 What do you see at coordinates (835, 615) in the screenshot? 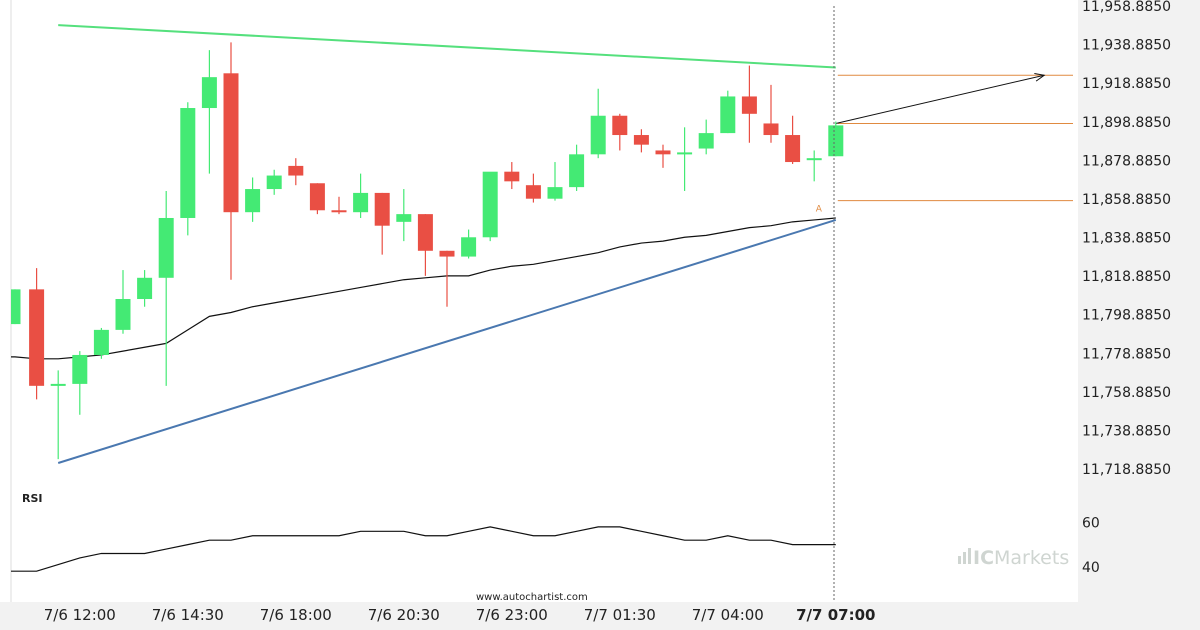
I see `time-tick-label: 7/7 07:00` at bounding box center [835, 615].